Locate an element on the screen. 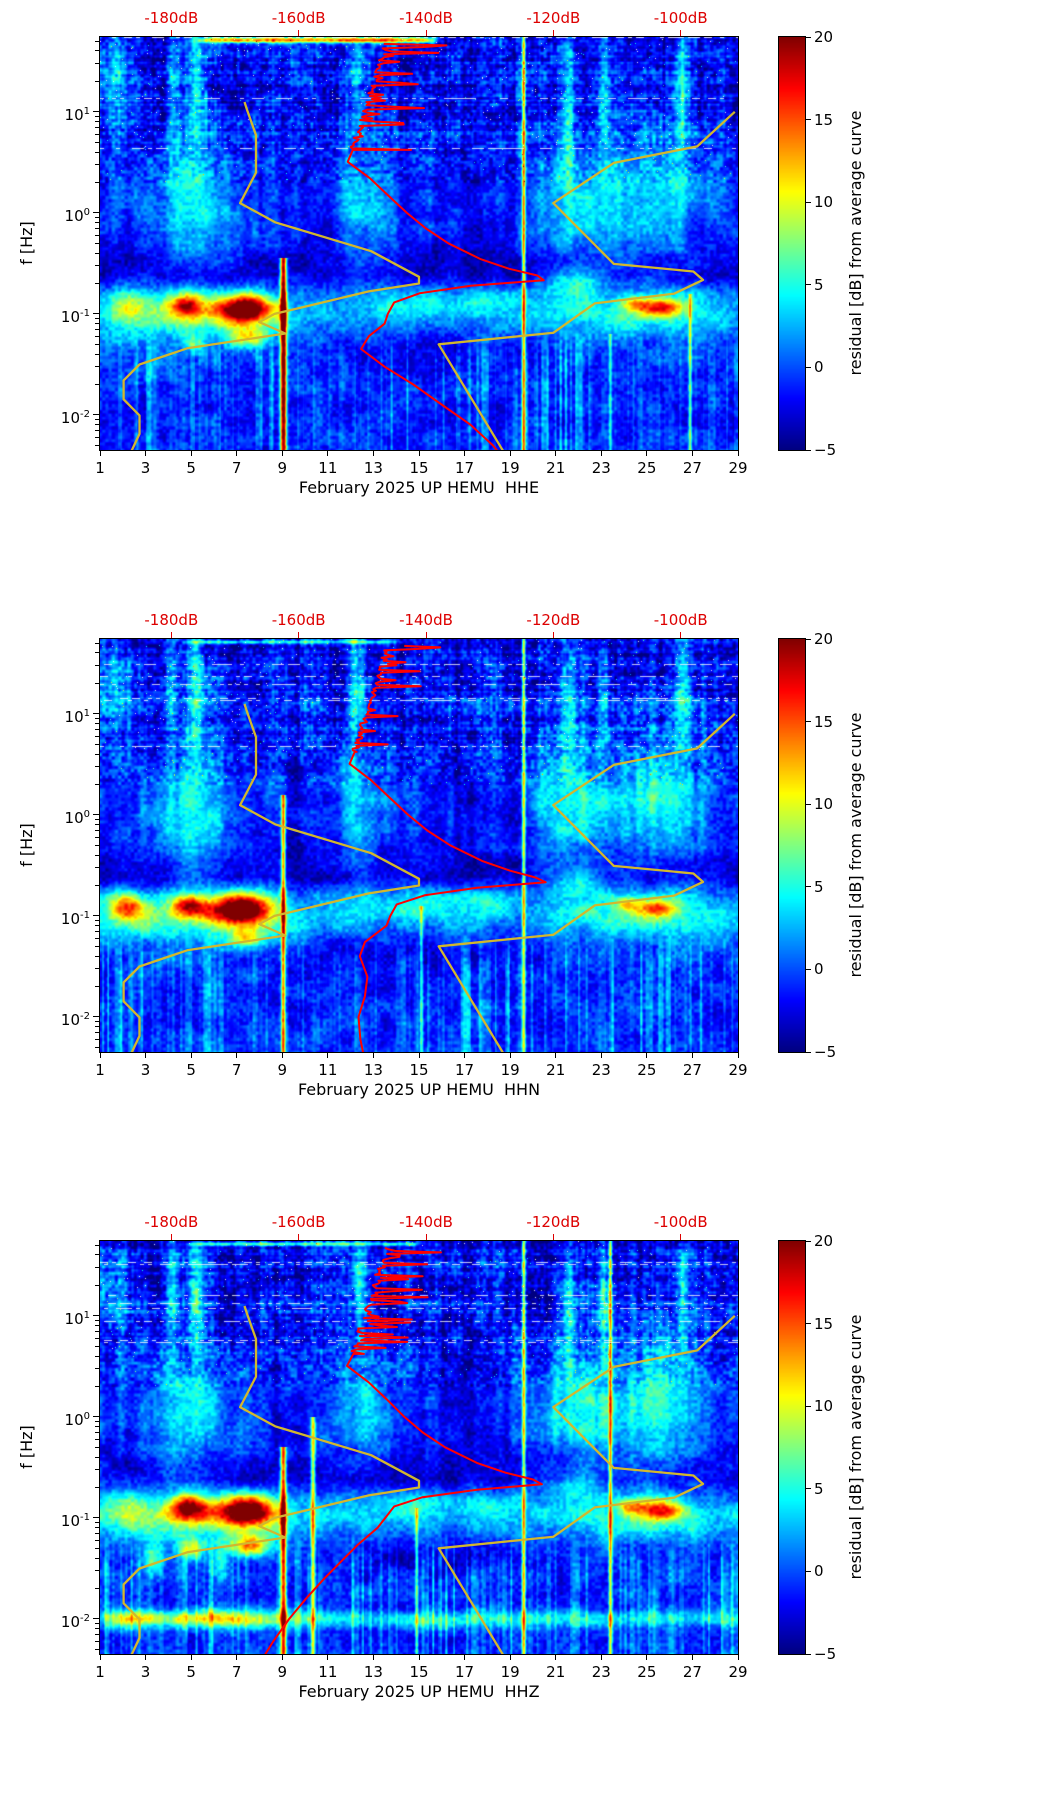  colorbar-tick-label: 0 is located at coordinates (819, 969).